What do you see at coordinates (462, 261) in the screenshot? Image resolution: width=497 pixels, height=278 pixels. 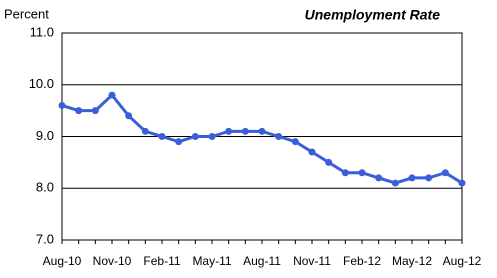 I see `x-tick-label: Aug-12` at bounding box center [462, 261].